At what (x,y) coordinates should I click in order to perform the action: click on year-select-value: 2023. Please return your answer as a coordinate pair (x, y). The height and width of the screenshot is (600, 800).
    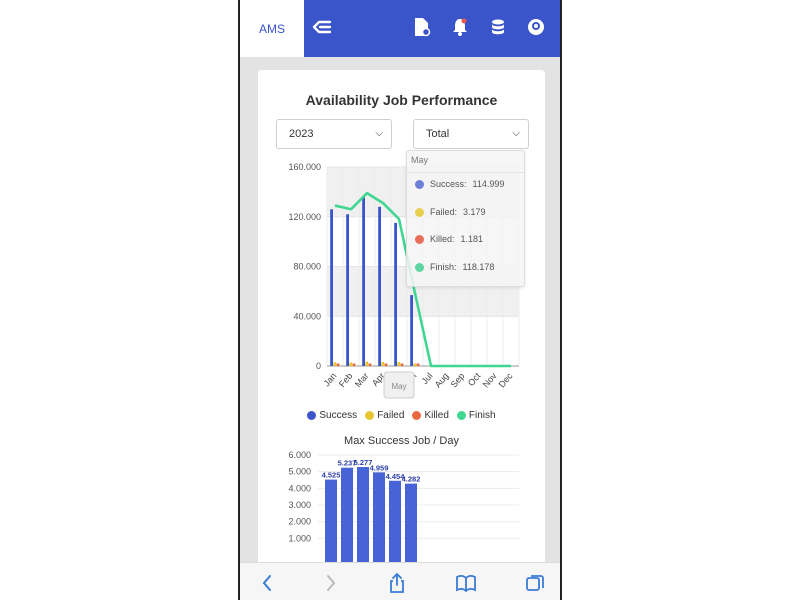
    Looking at the image, I should click on (301, 134).